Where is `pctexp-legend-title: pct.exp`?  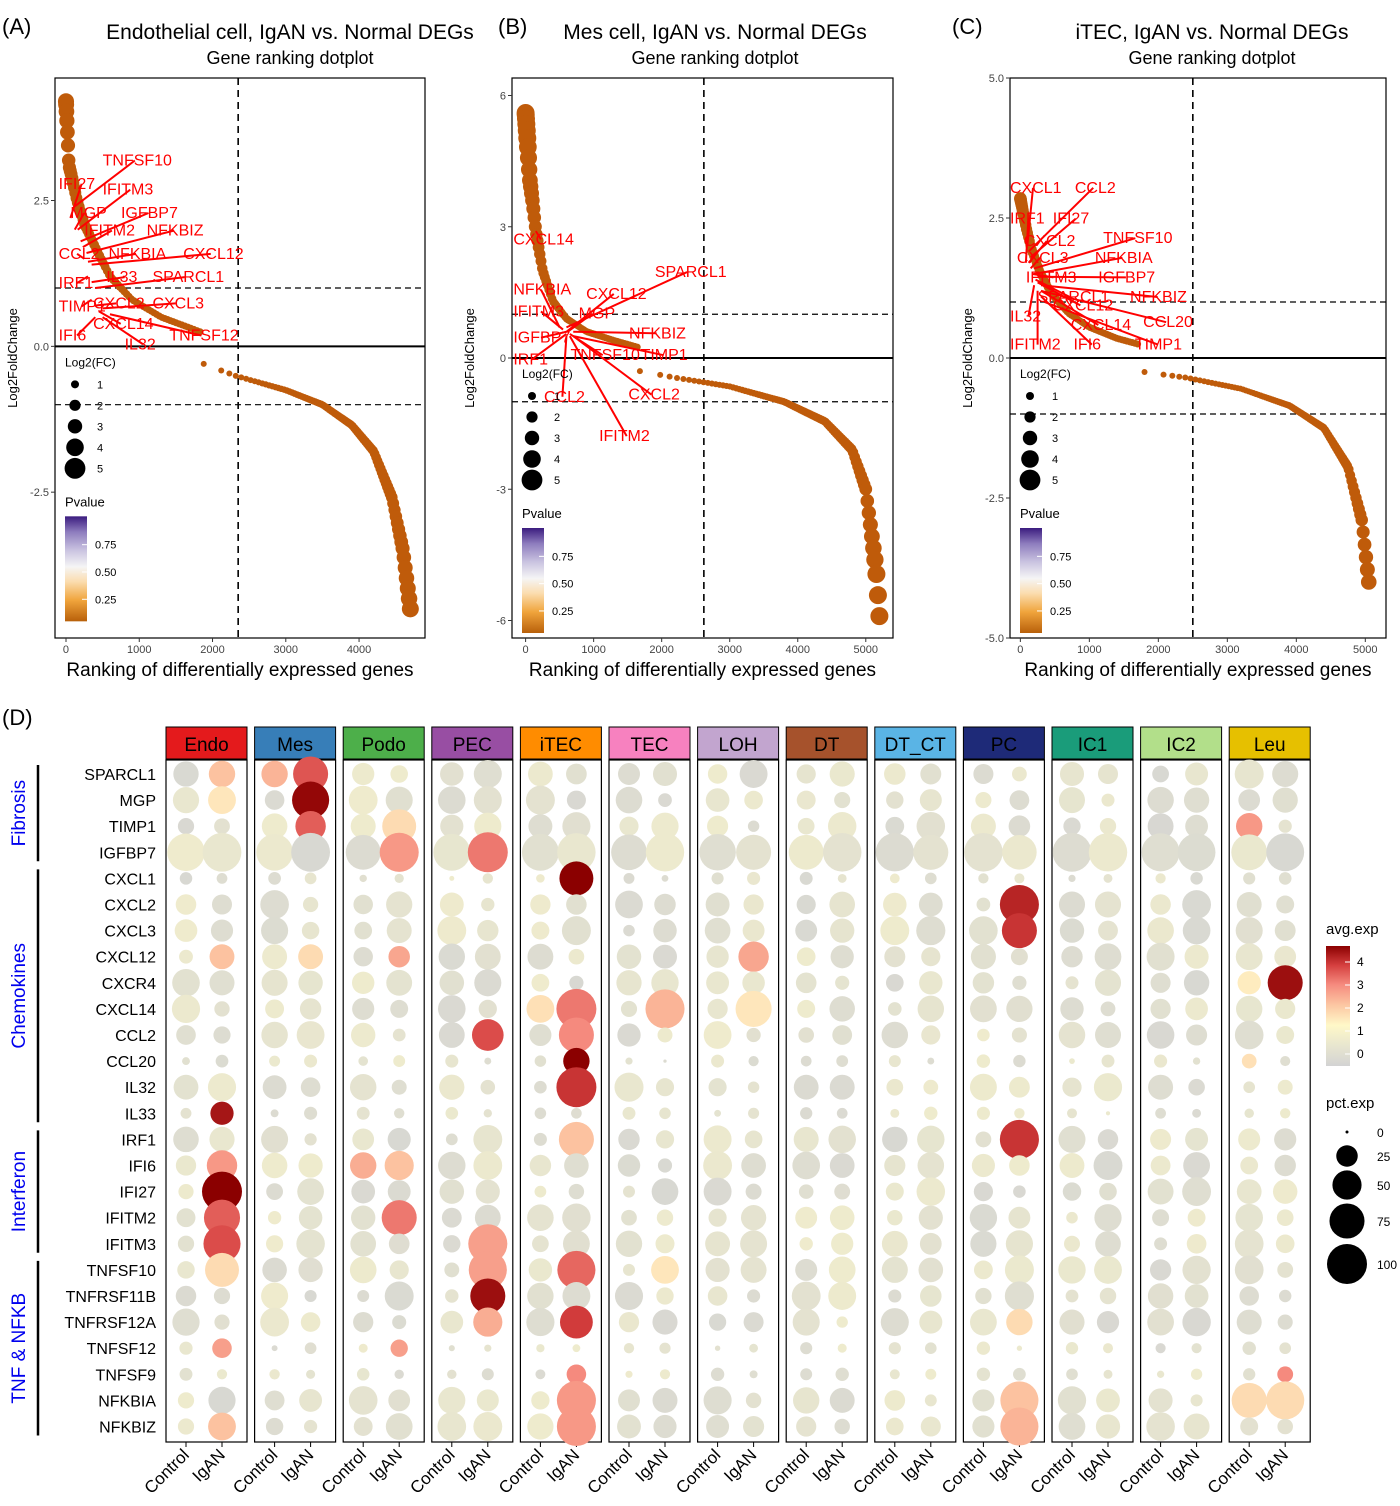
pctexp-legend-title: pct.exp is located at coordinates (1350, 1103).